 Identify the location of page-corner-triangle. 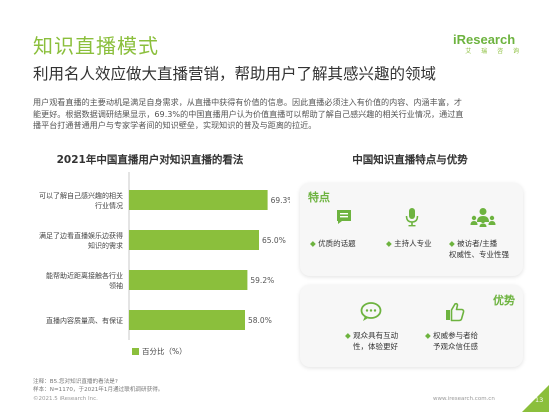
(535, 398).